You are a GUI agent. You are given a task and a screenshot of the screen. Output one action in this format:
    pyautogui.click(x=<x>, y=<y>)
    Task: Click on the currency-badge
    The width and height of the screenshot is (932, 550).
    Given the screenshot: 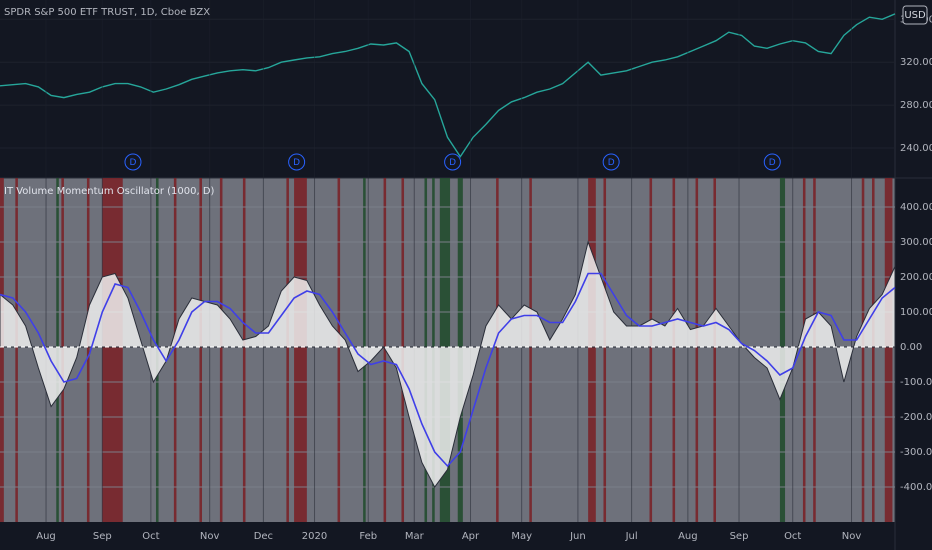 What is the action you would take?
    pyautogui.click(x=915, y=15)
    